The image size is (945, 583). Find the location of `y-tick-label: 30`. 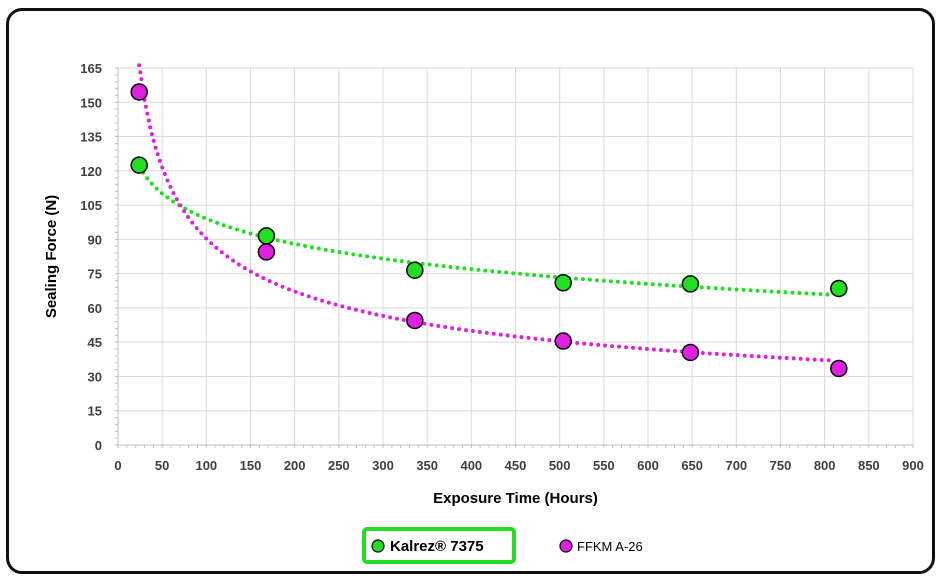

y-tick-label: 30 is located at coordinates (95, 376).